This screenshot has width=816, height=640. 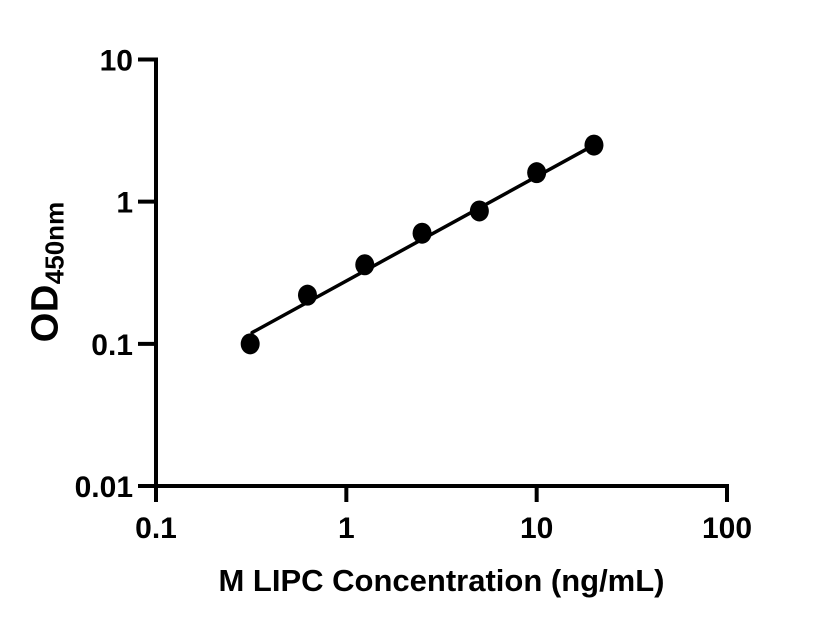 I want to click on y-axis-title: OD450nm, so click(x=47, y=272).